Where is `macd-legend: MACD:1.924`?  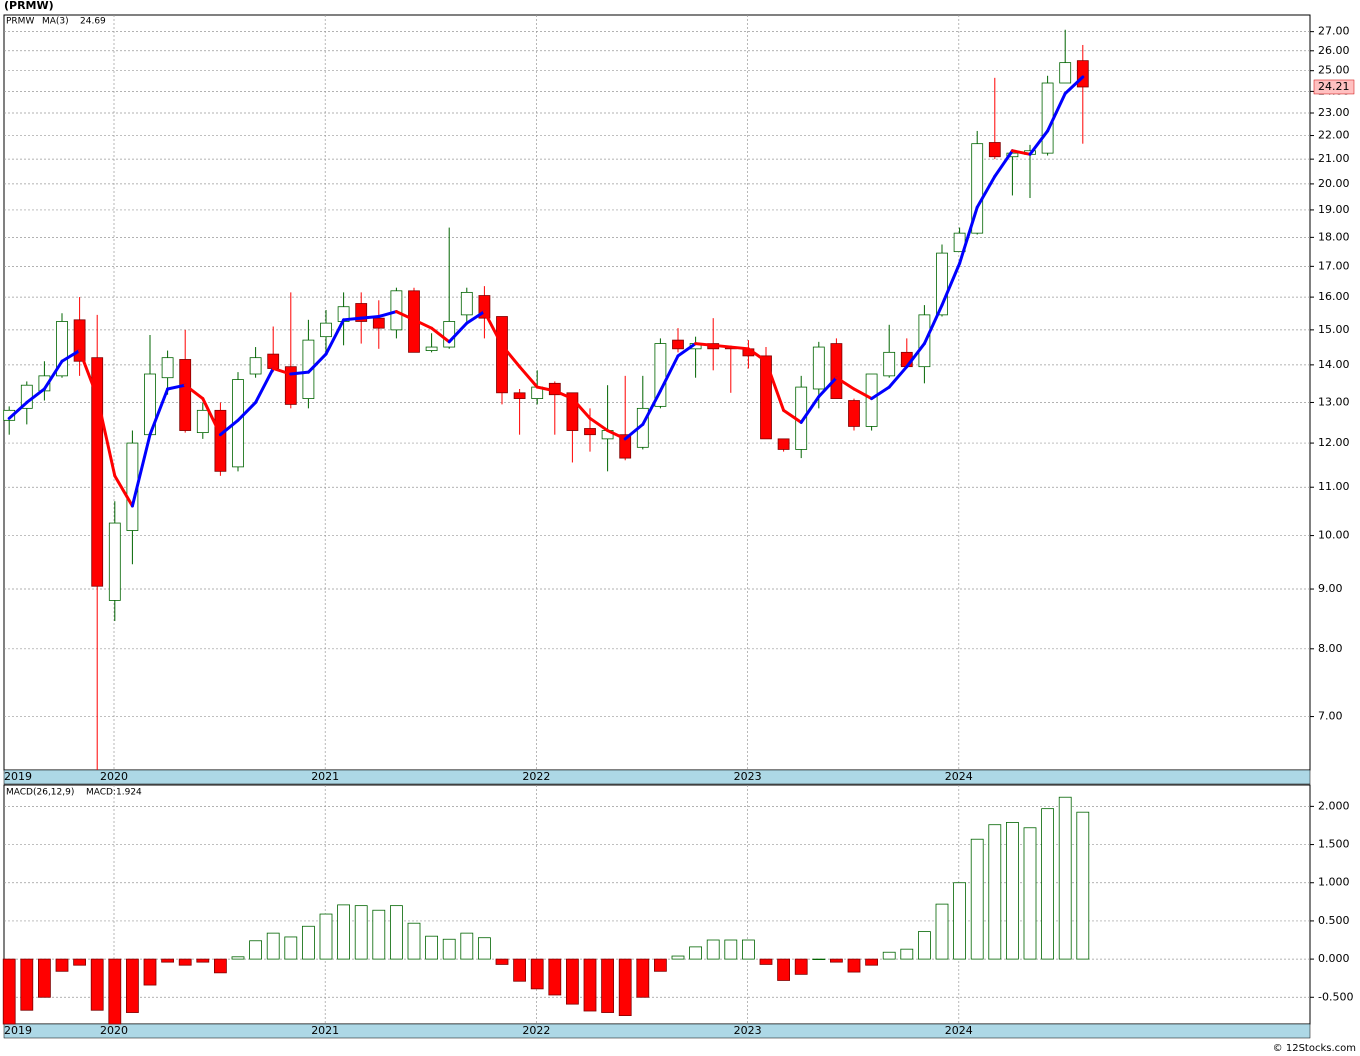 macd-legend: MACD:1.924 is located at coordinates (114, 793).